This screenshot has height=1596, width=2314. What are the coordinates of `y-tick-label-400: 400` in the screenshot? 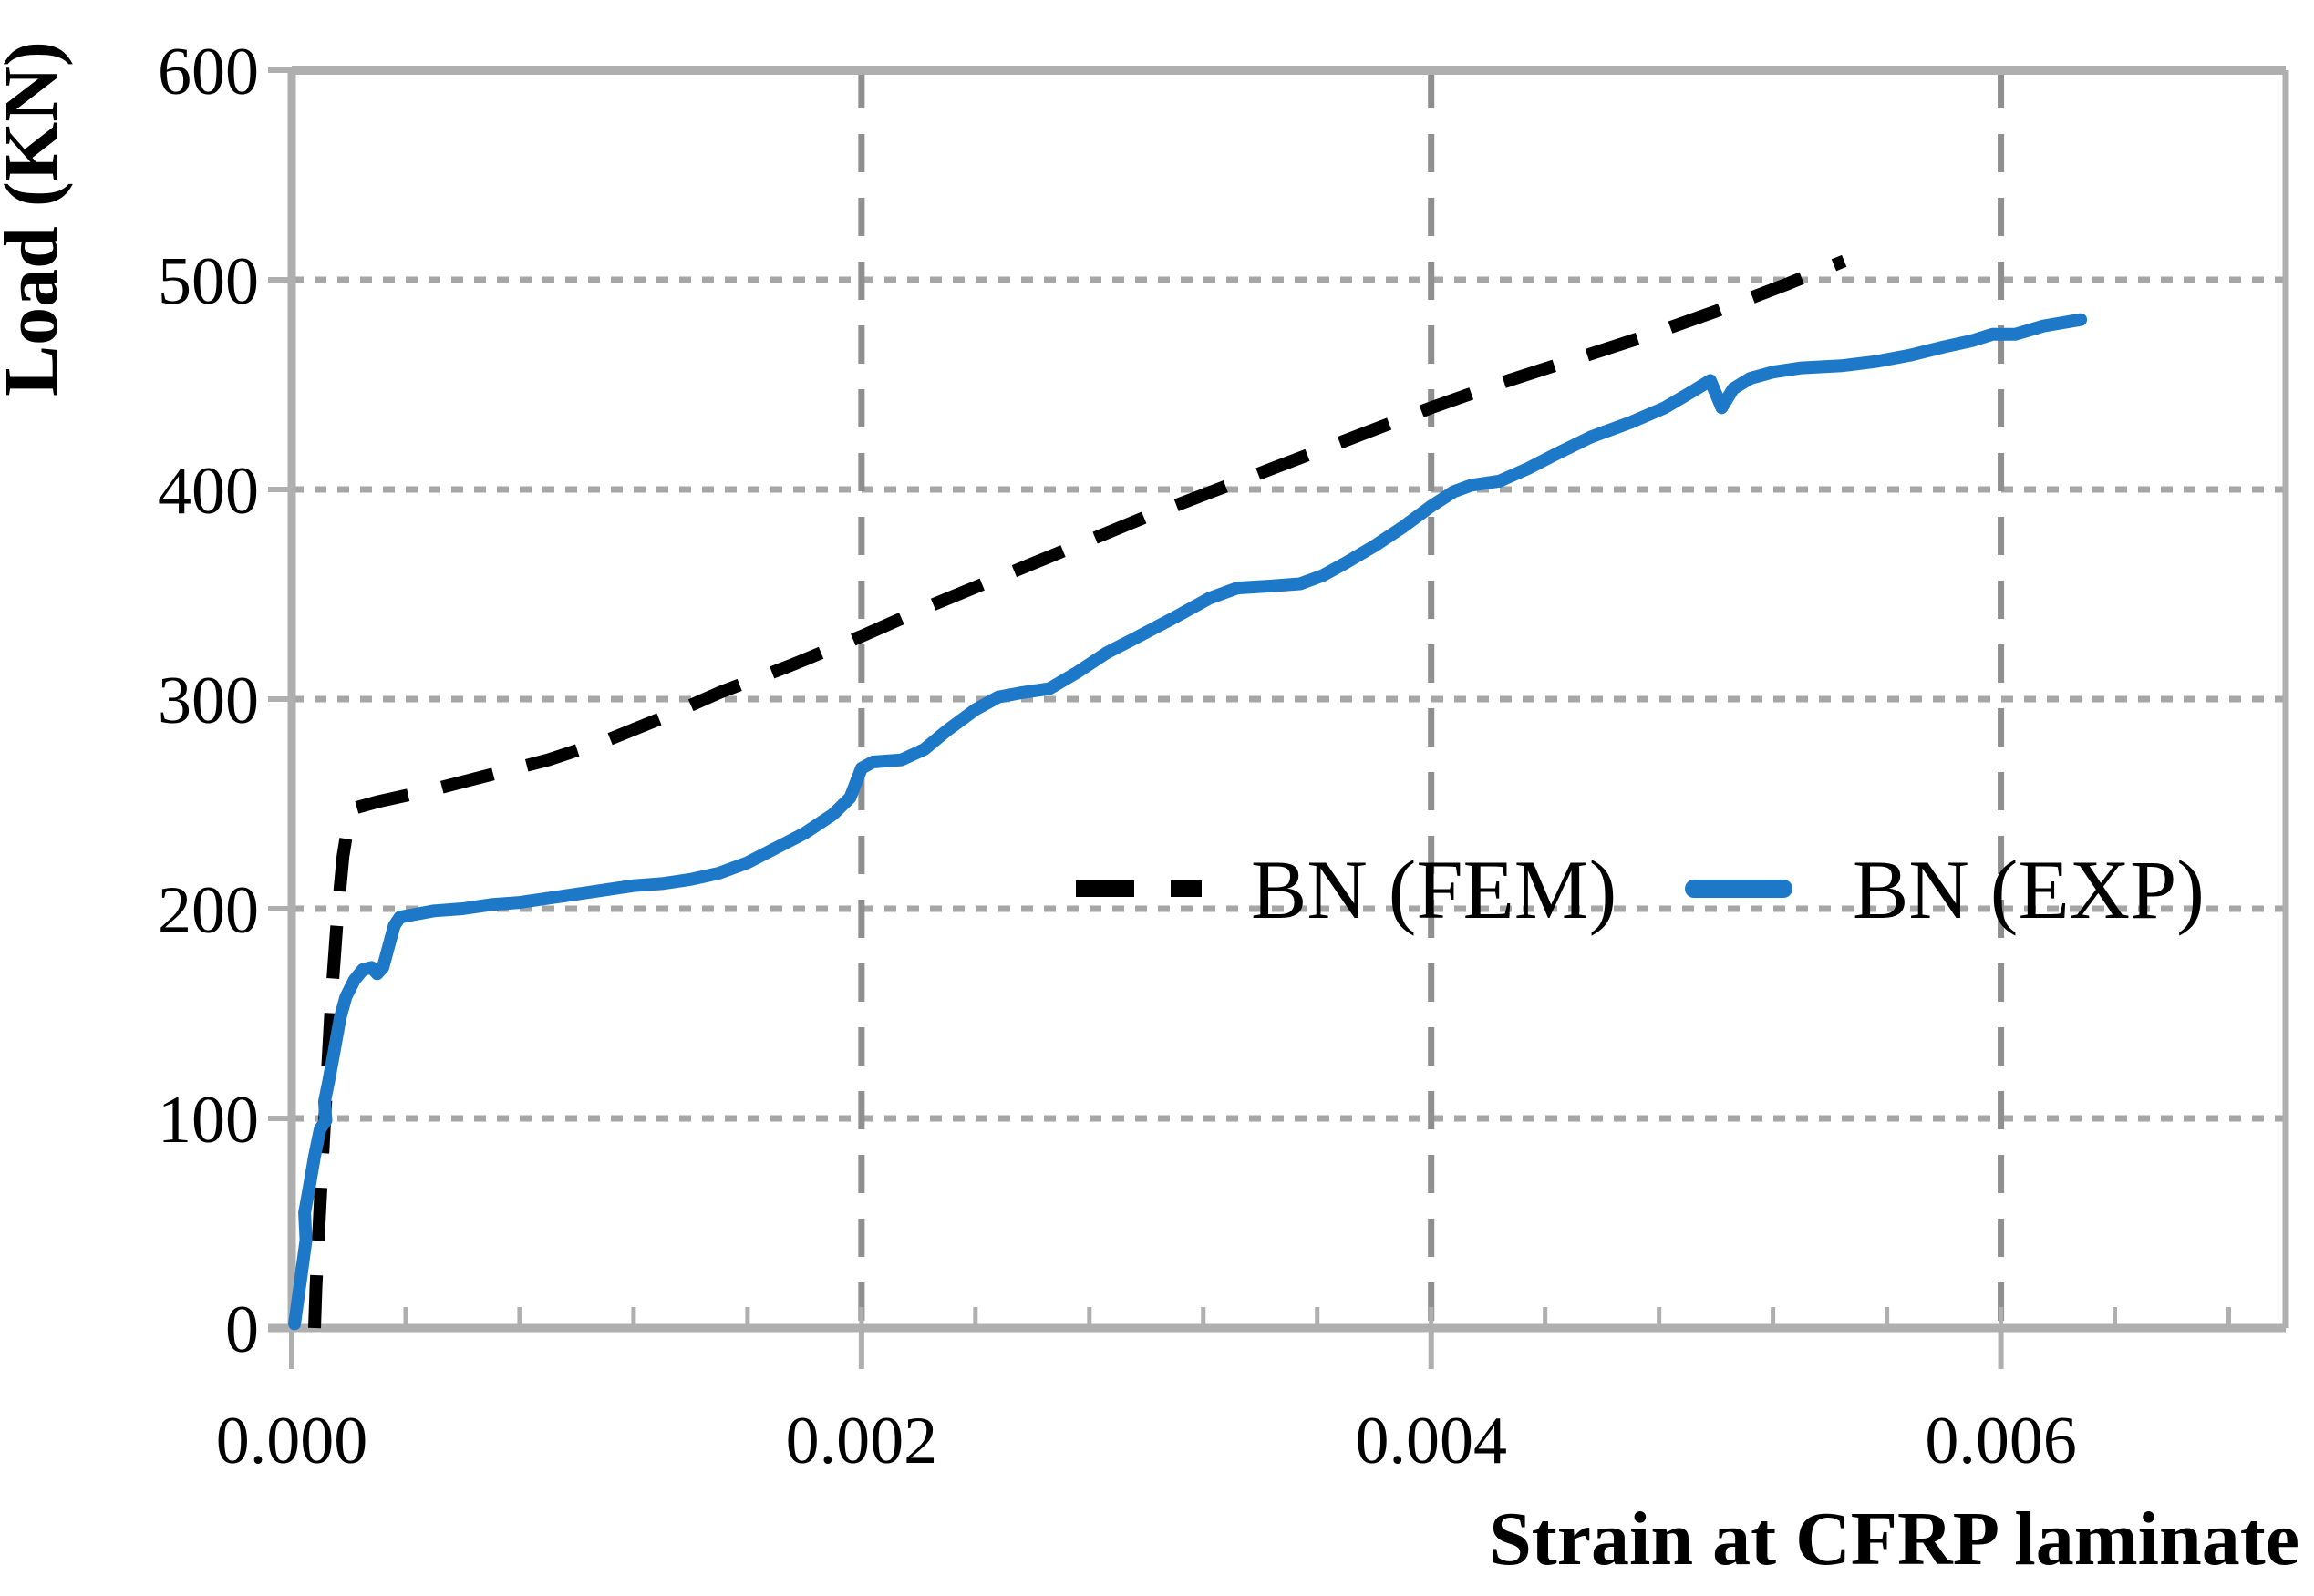 It's located at (209, 491).